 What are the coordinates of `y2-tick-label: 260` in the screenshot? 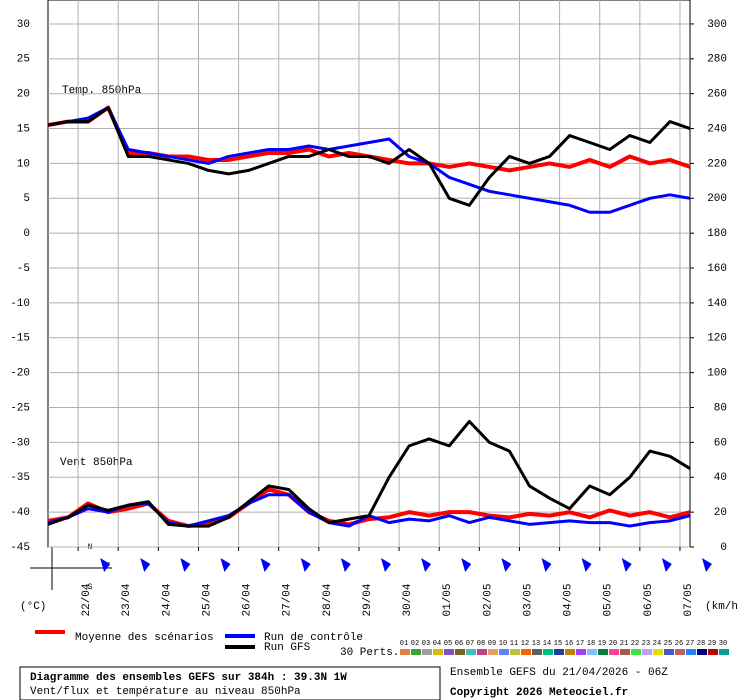 It's located at (717, 95).